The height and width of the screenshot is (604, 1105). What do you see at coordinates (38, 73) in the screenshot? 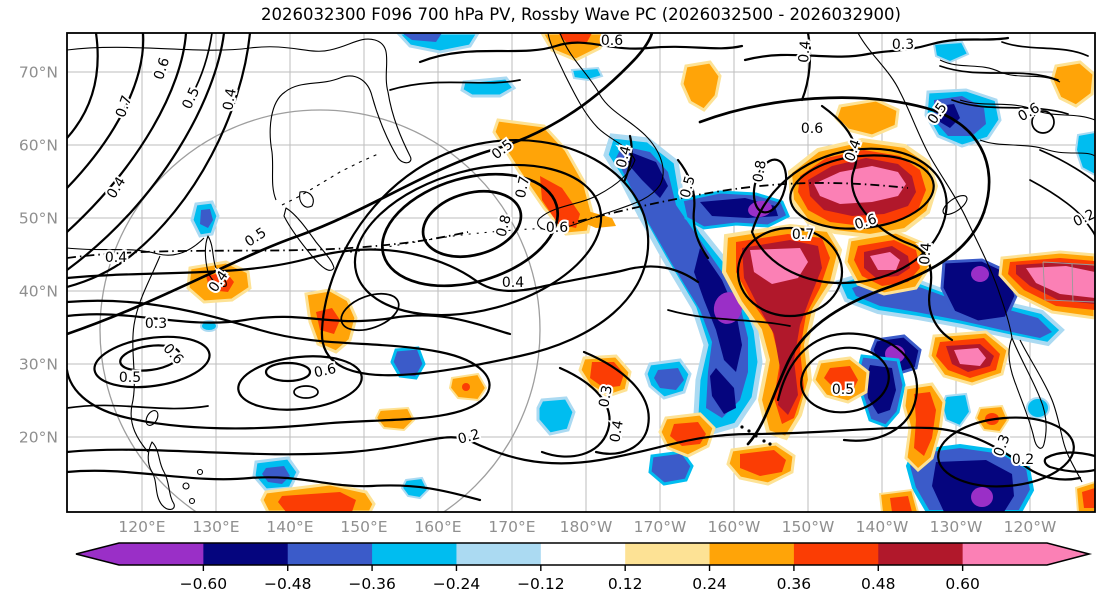
I see `lat-tick-label: 70°N` at bounding box center [38, 73].